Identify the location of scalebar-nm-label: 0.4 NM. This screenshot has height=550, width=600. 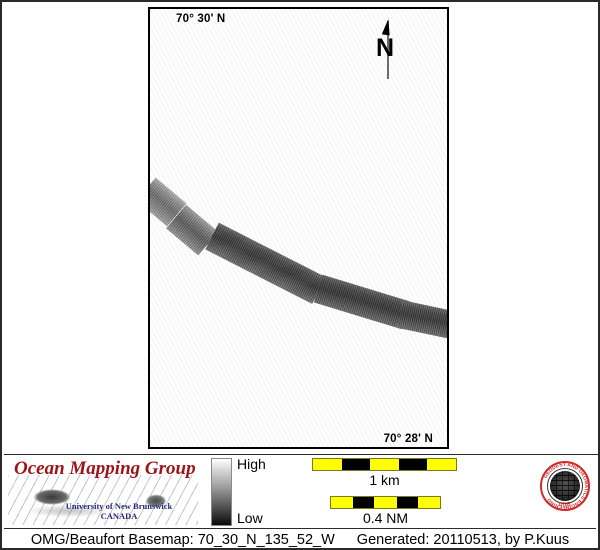
(385, 518).